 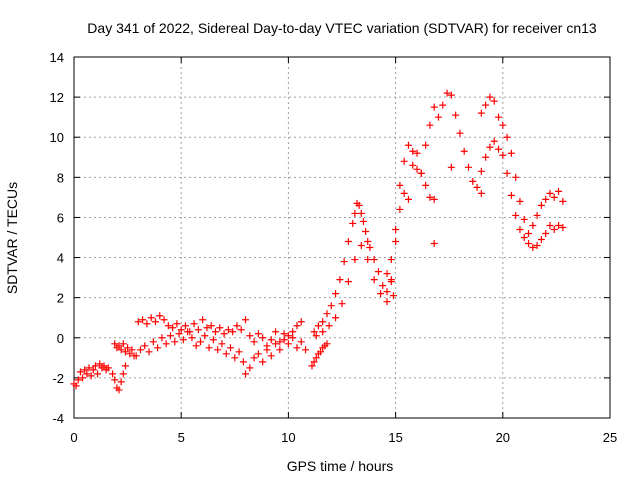 What do you see at coordinates (189, 347) in the screenshot?
I see `series-trace-midday-band-lower` at bounding box center [189, 347].